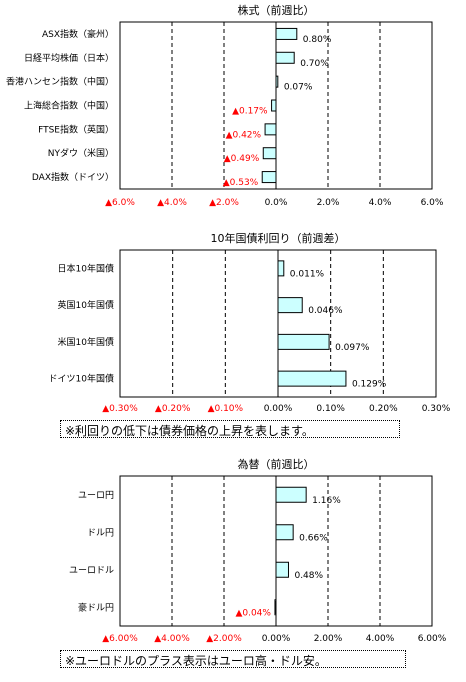  I want to click on fx-note: ※ユーロドルのプラス表示はユーロ高・ドル安。, so click(233, 659).